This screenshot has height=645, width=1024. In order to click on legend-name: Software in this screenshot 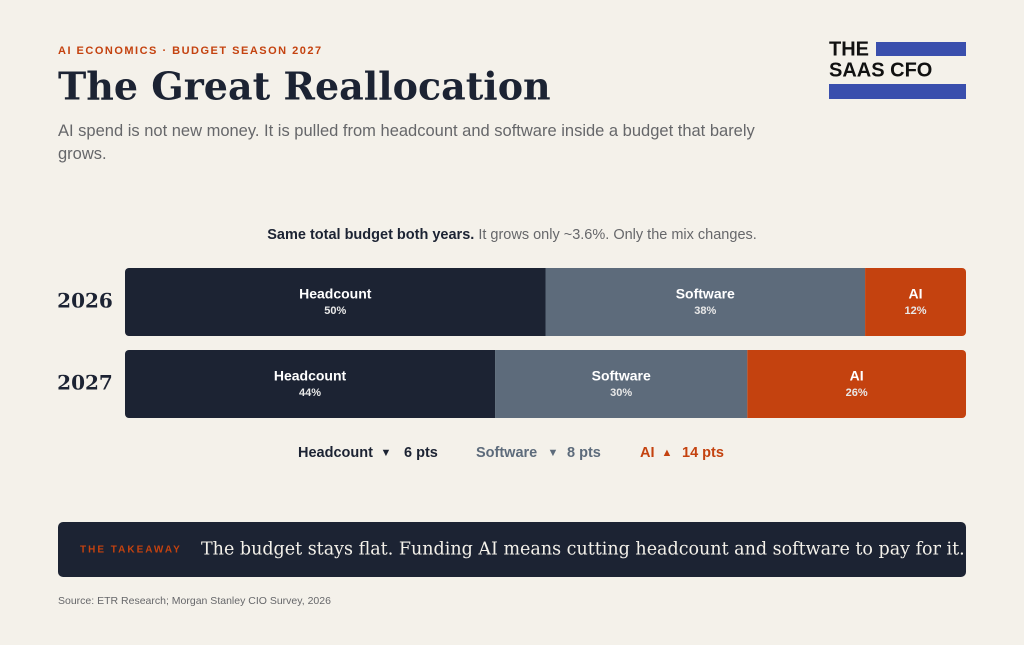, I will do `click(506, 453)`.